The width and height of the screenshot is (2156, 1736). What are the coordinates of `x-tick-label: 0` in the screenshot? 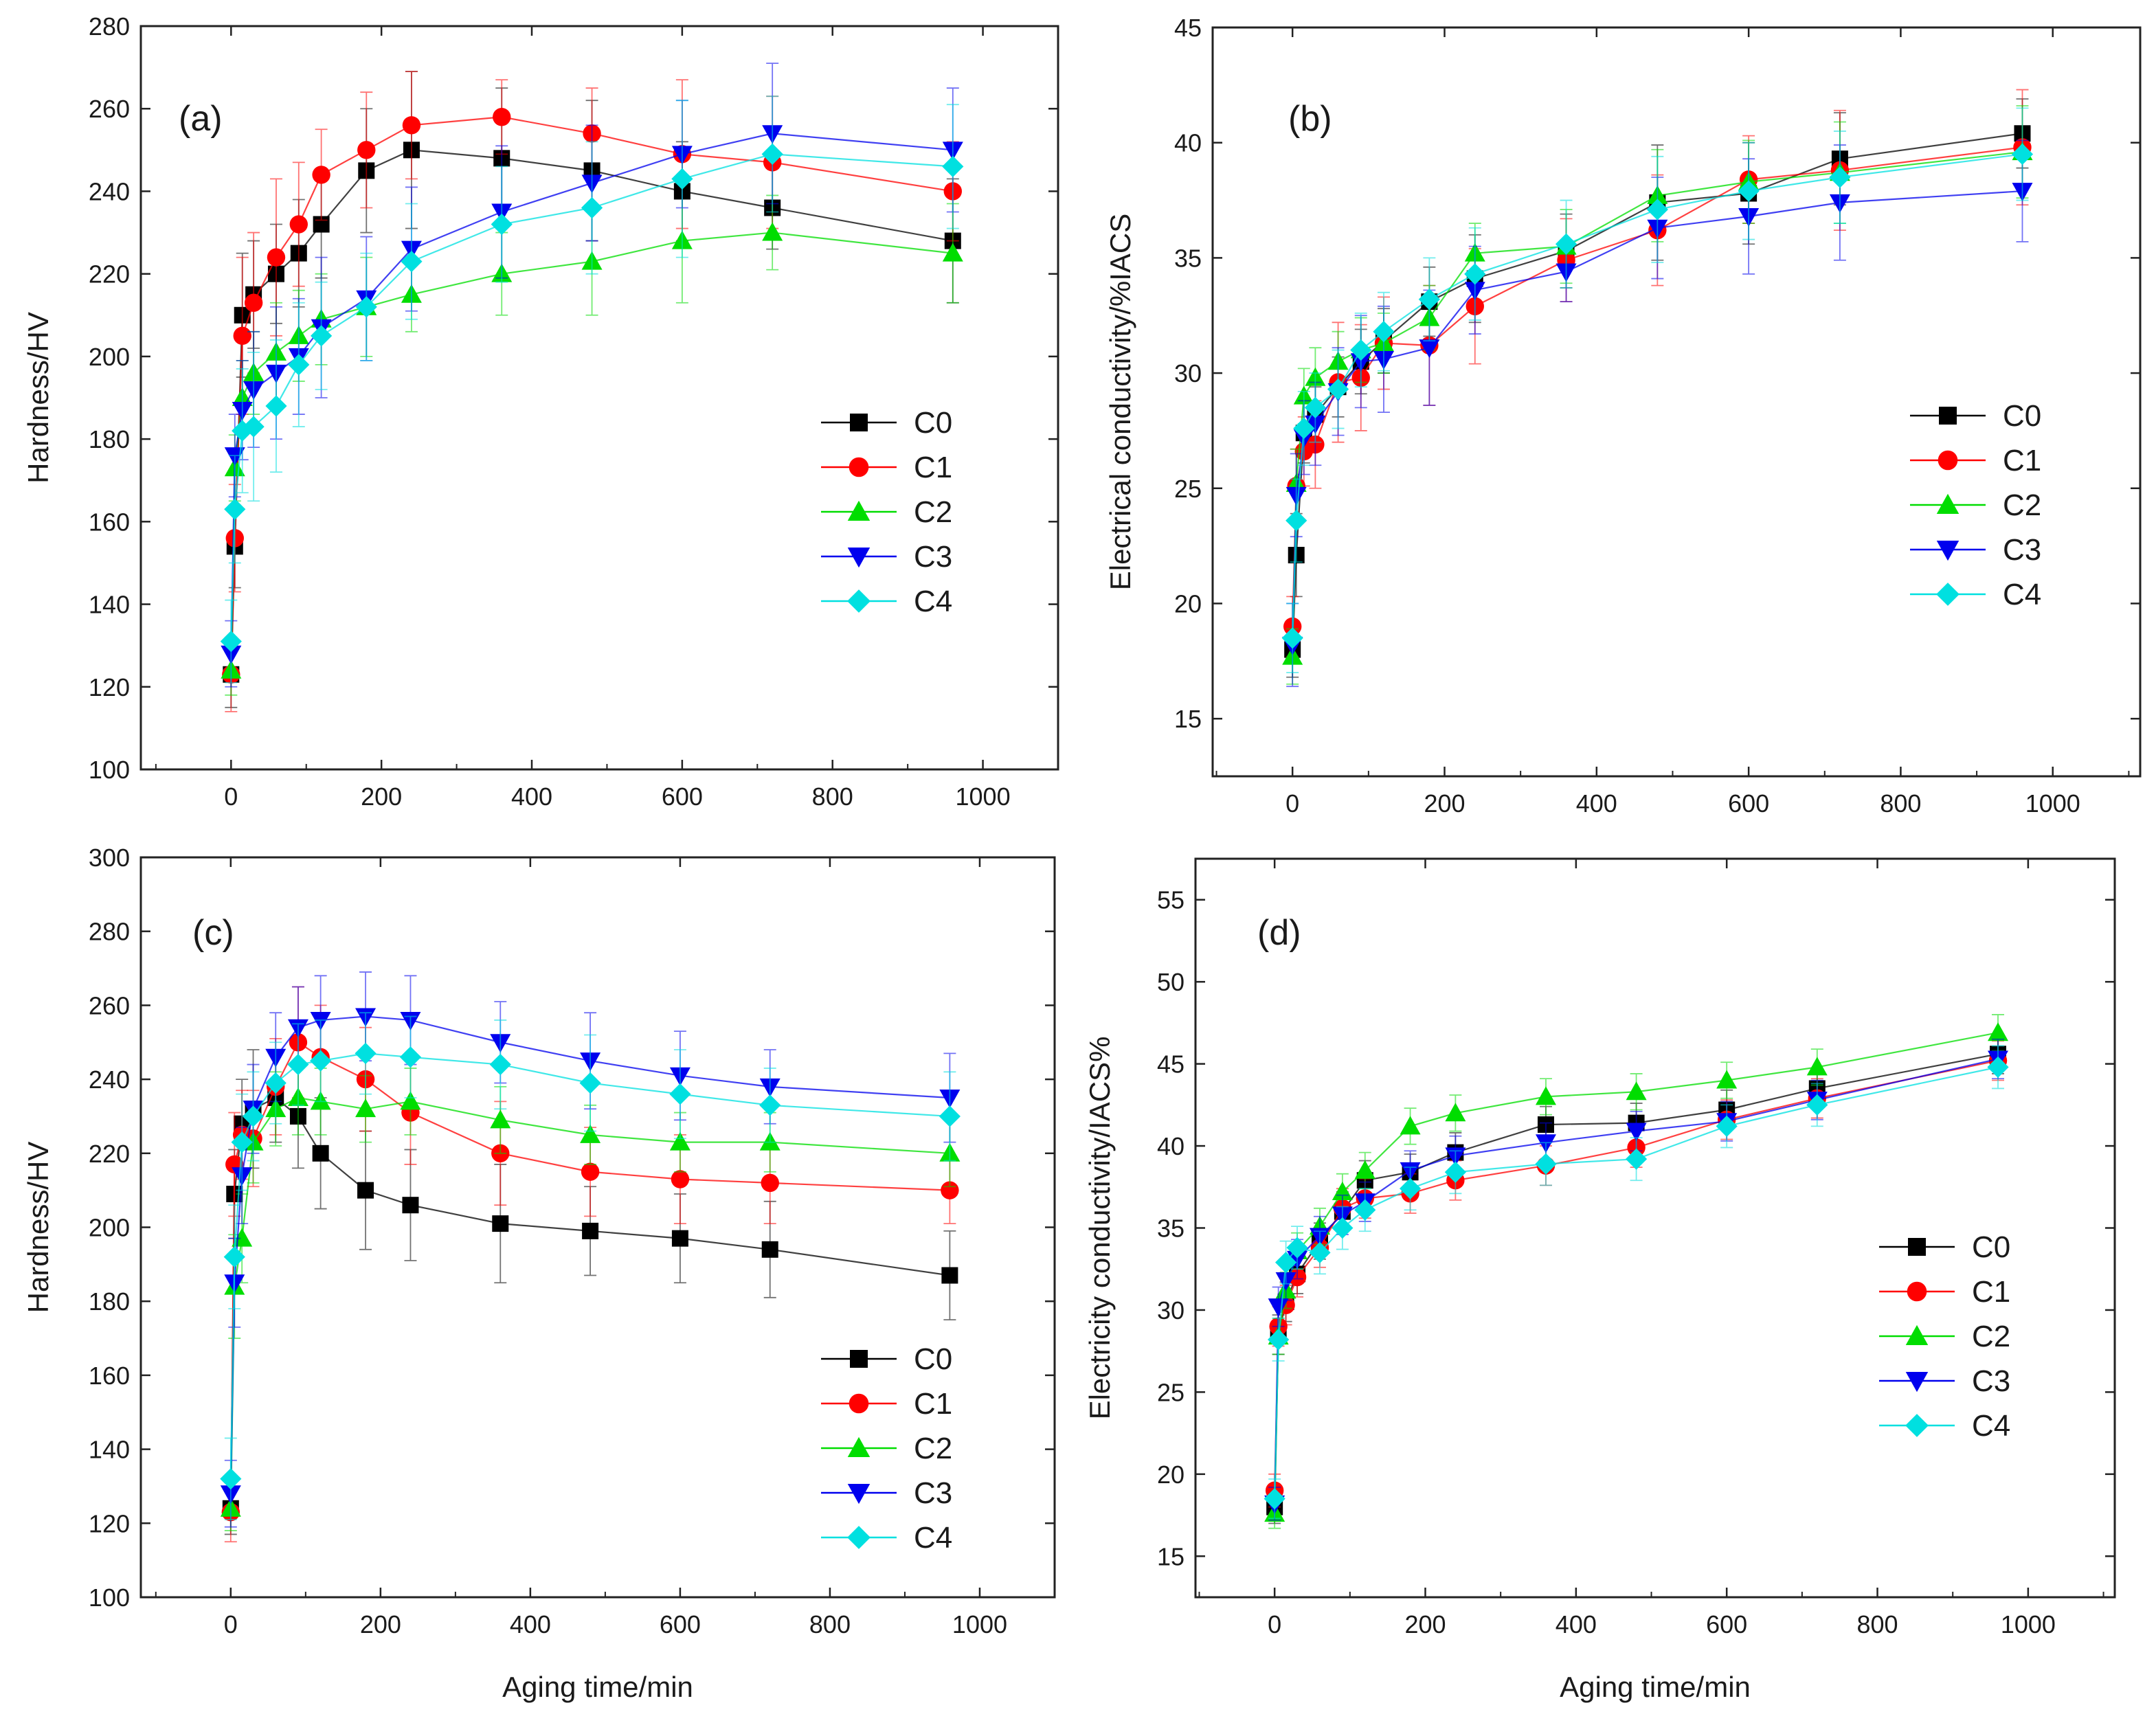 It's located at (231, 1624).